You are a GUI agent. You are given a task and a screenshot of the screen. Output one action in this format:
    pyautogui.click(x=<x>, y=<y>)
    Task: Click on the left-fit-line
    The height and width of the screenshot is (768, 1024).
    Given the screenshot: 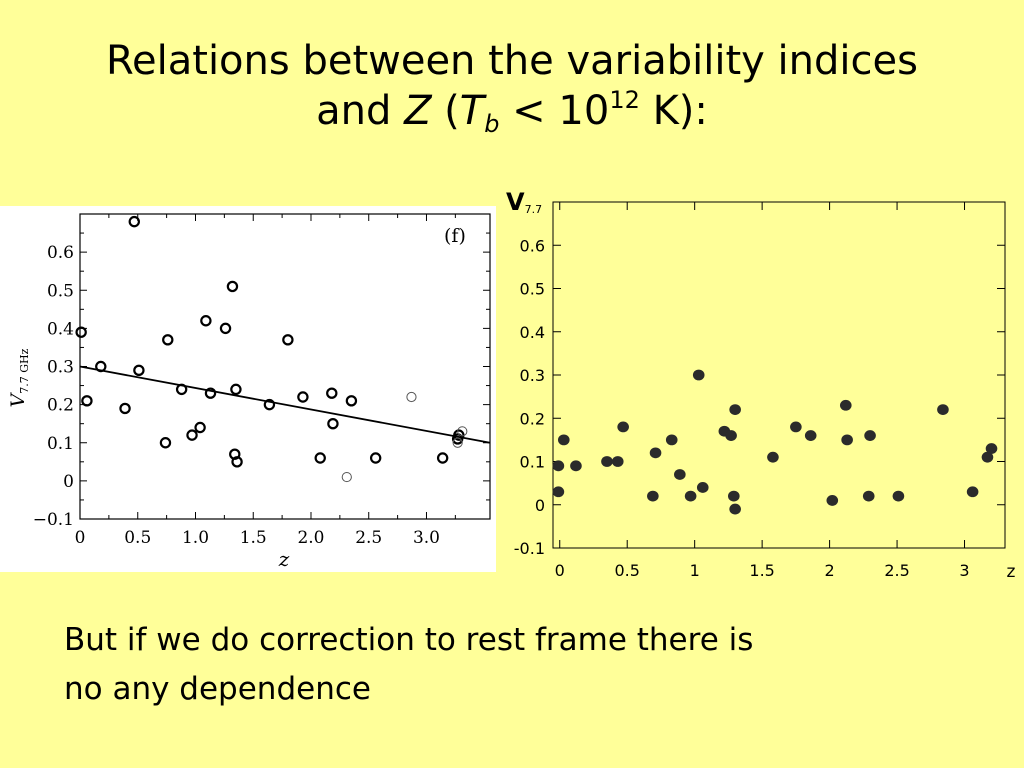 What is the action you would take?
    pyautogui.click(x=285, y=404)
    